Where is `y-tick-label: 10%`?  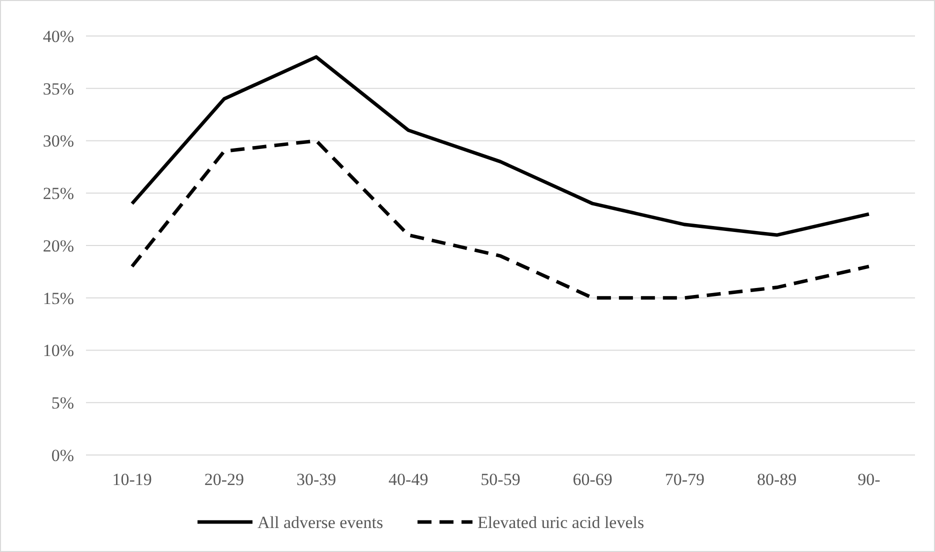 y-tick-label: 10% is located at coordinates (58, 350).